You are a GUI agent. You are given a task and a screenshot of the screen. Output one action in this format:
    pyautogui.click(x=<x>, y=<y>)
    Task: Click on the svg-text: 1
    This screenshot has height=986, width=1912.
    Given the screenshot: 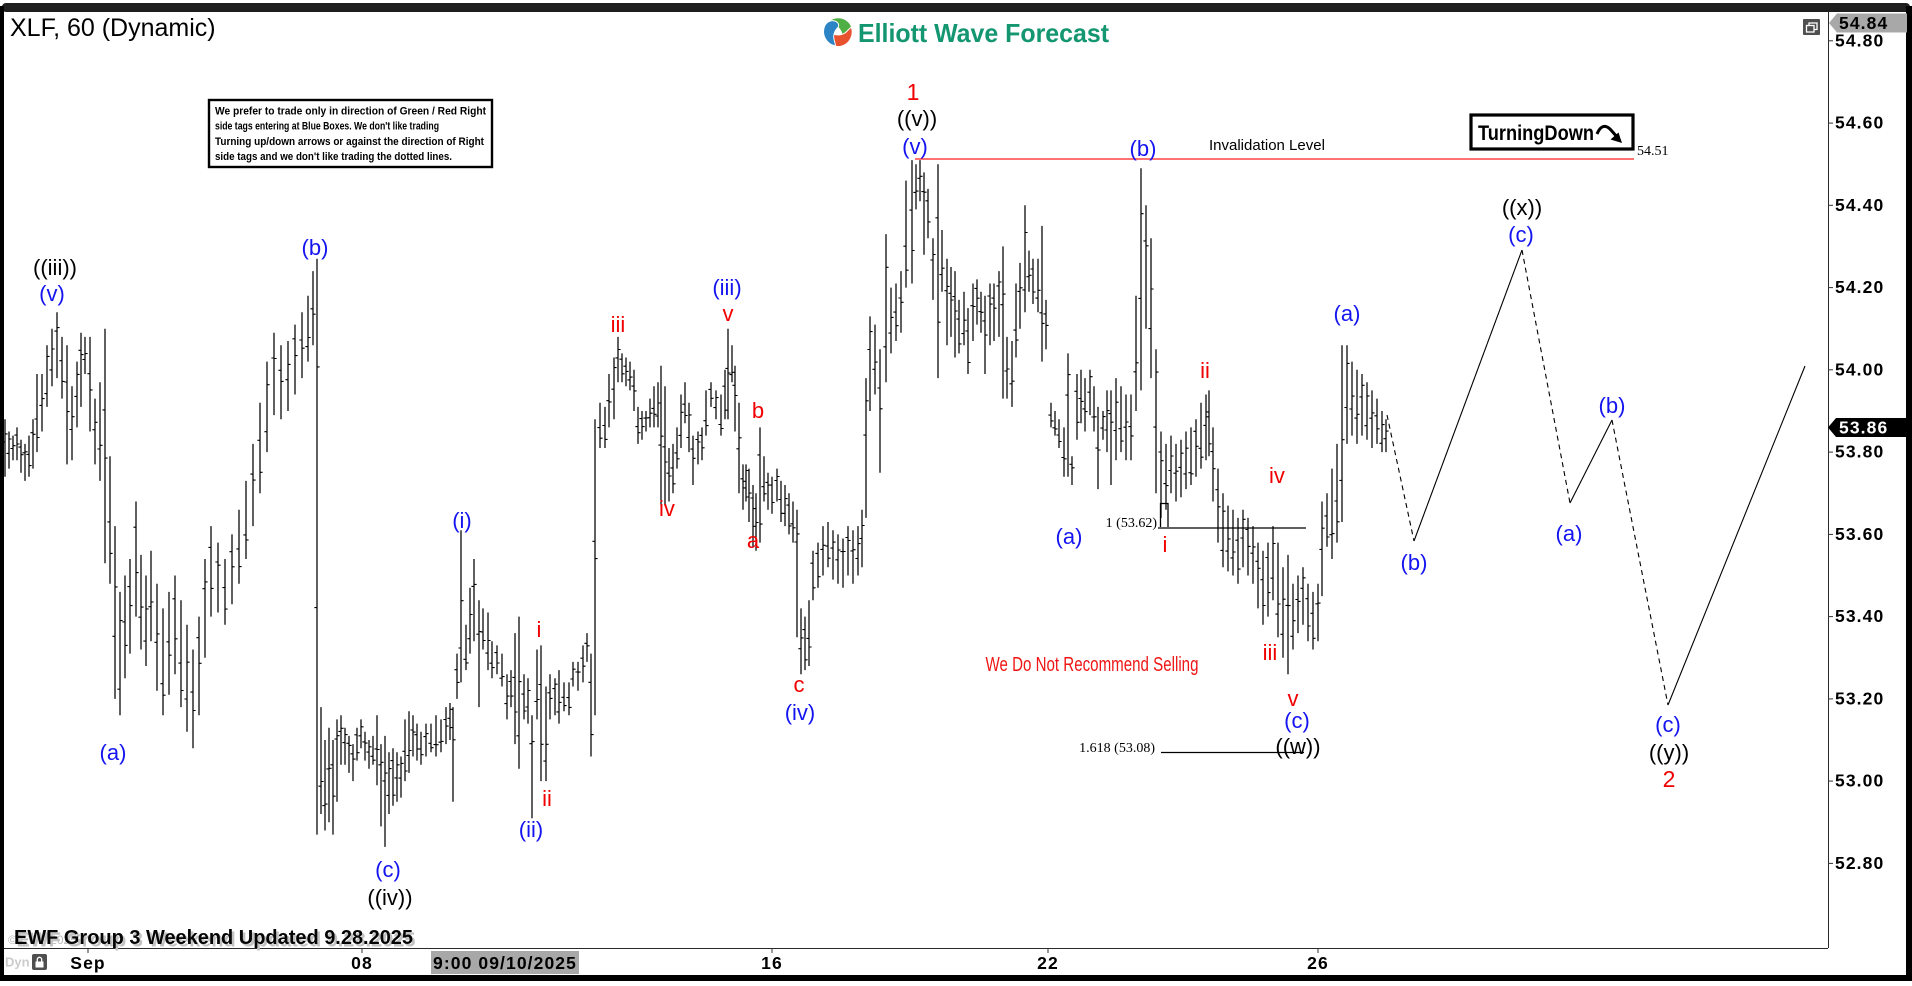 What is the action you would take?
    pyautogui.click(x=913, y=92)
    